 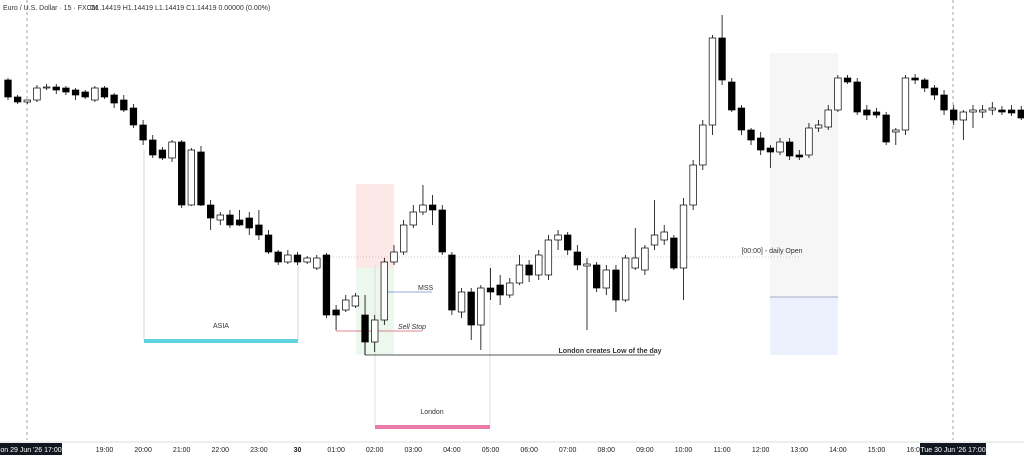 I want to click on x-tick-label: 21:00, so click(x=182, y=450).